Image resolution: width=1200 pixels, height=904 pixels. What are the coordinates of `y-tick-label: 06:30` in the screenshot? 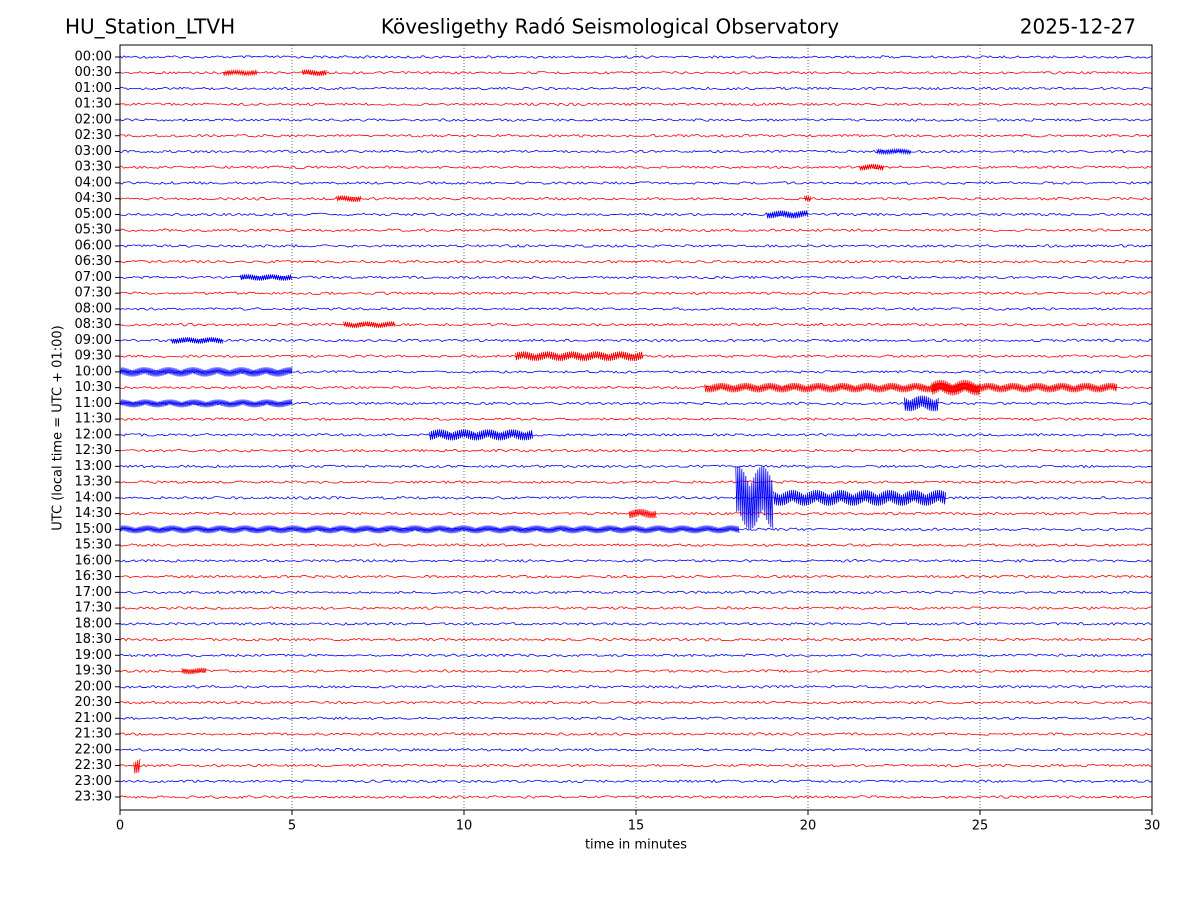 It's located at (93, 261).